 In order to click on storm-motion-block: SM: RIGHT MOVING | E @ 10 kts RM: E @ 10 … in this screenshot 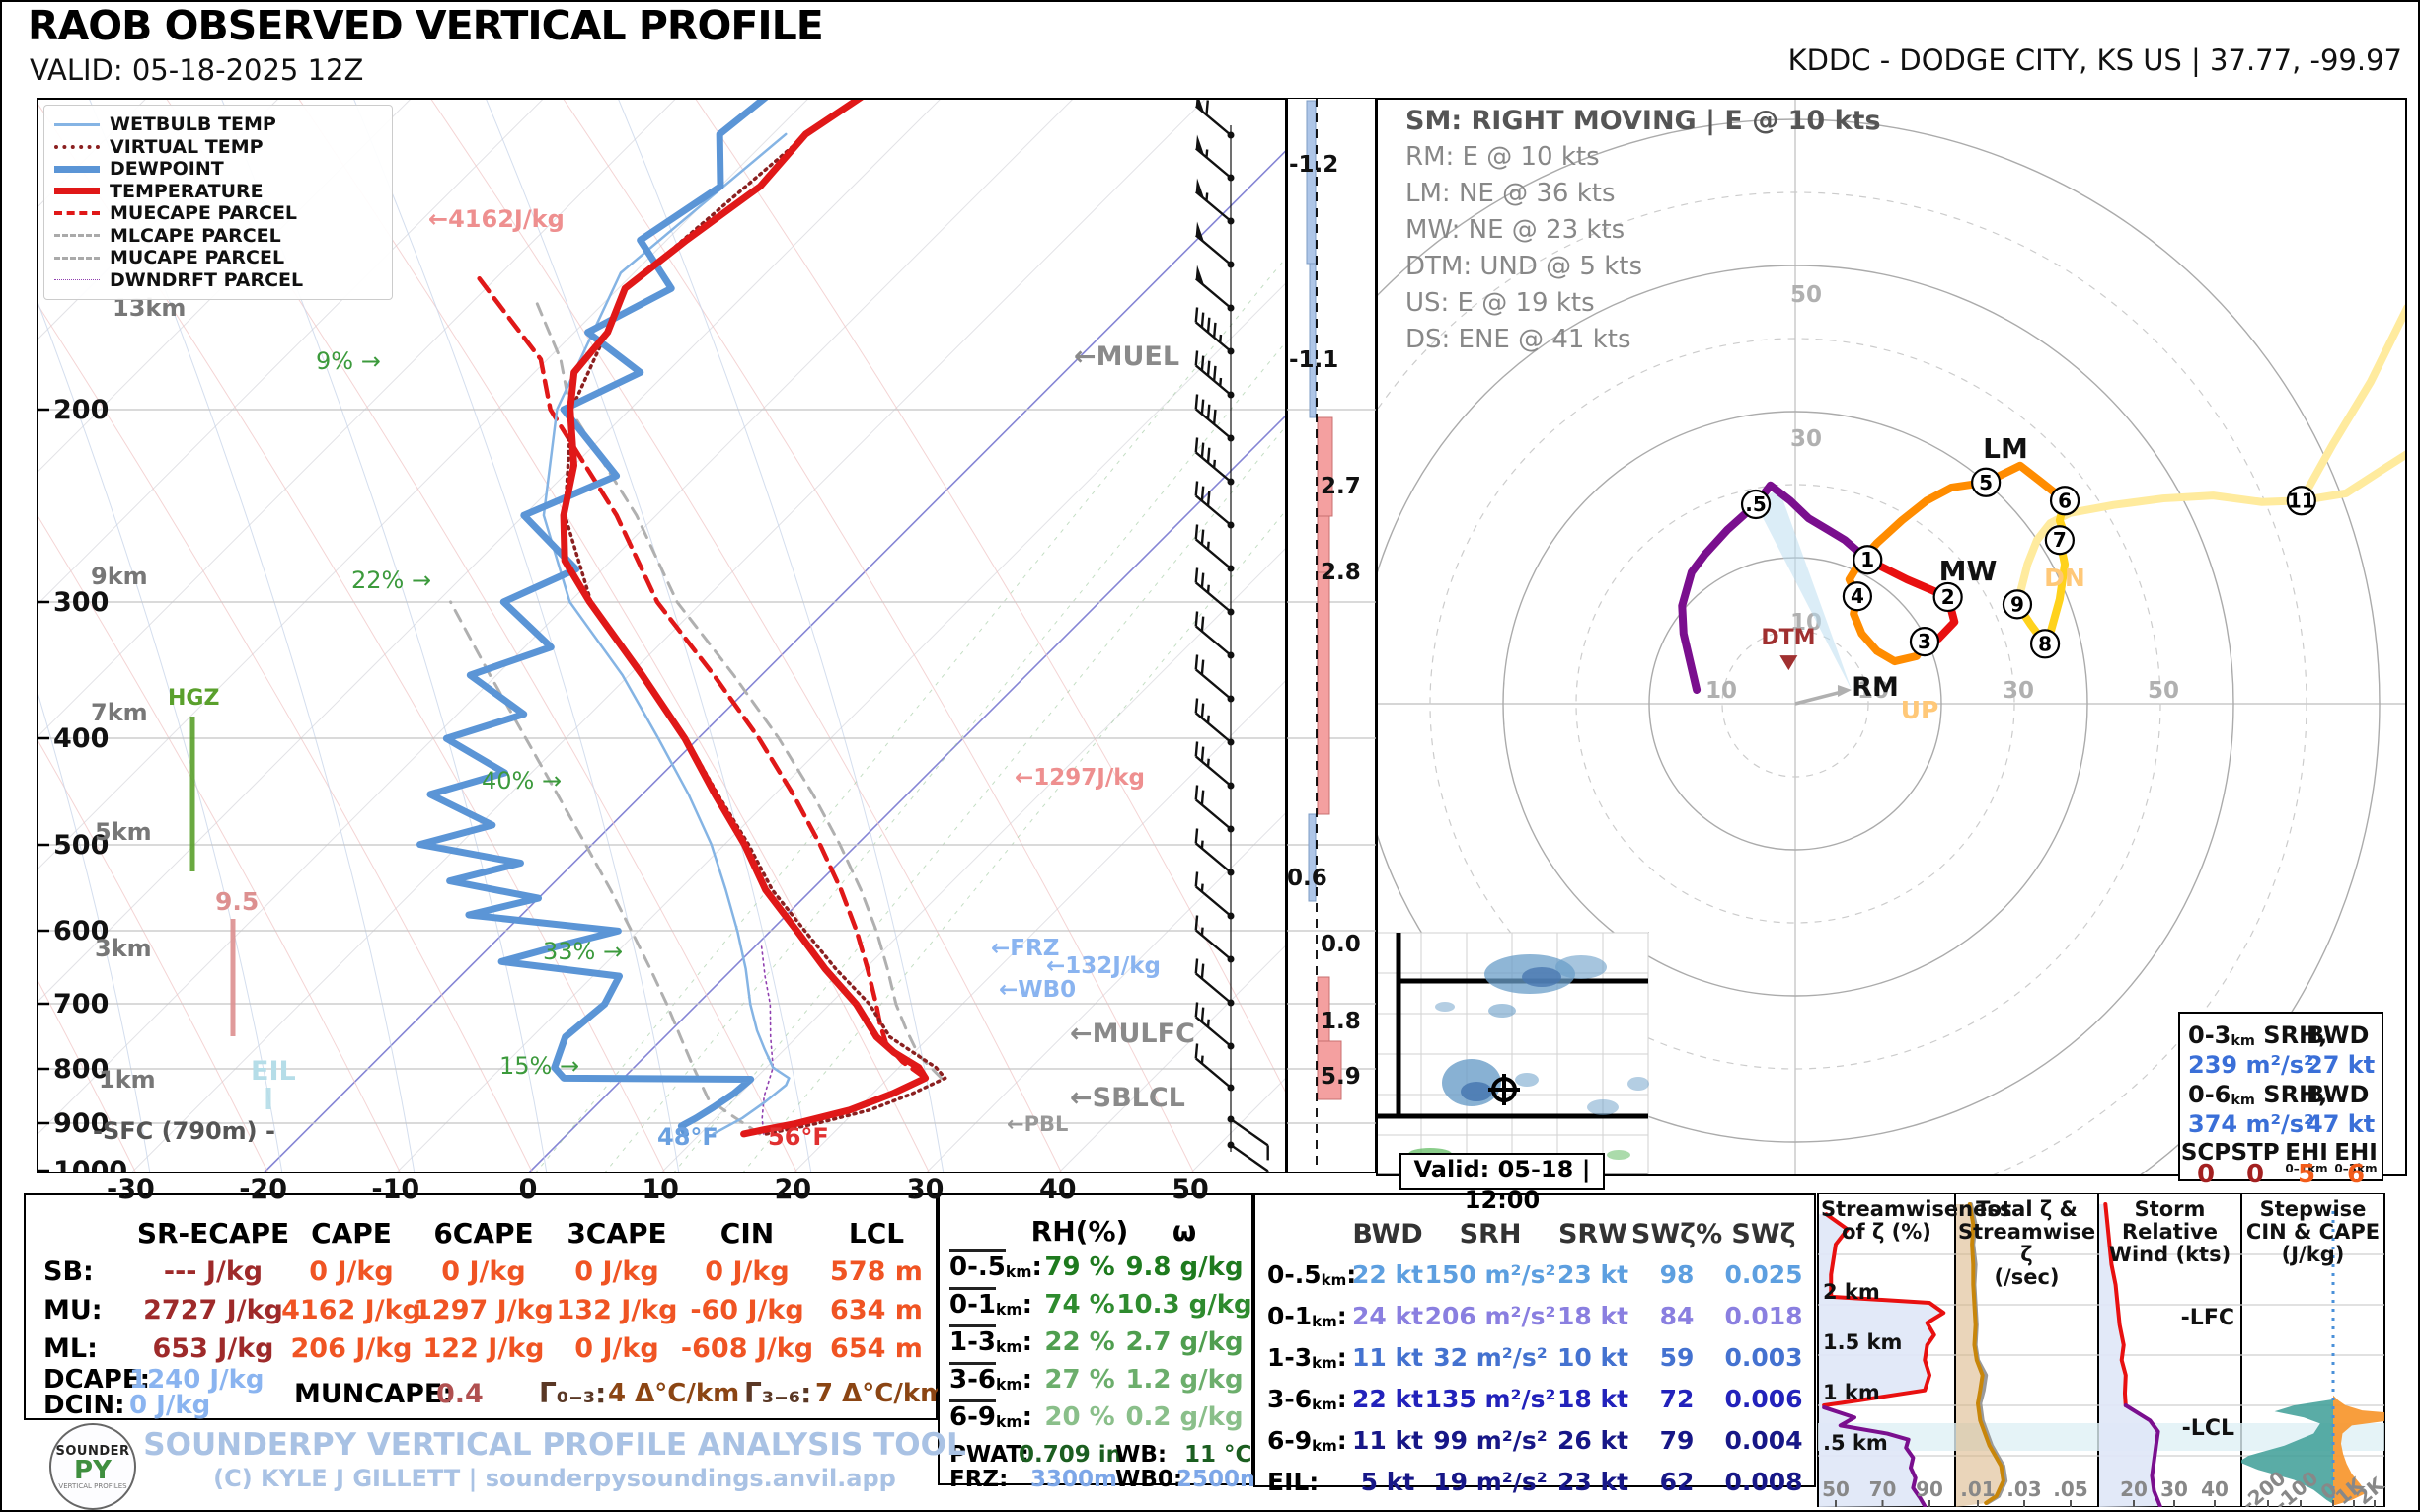, I will do `click(1643, 230)`.